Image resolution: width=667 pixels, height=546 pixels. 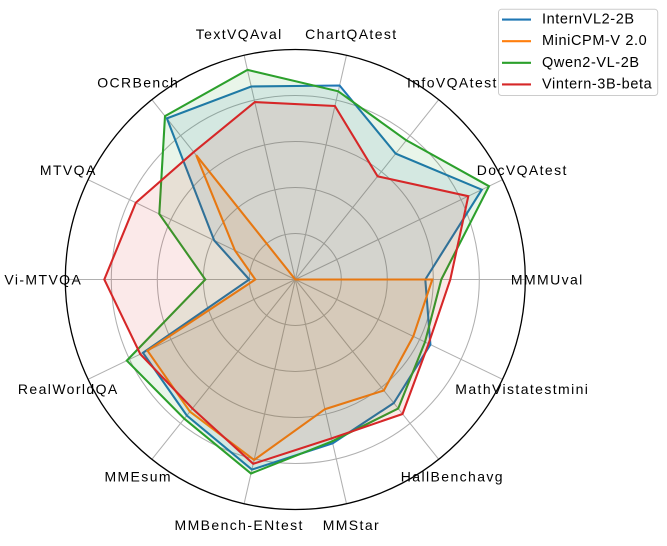 I want to click on svg-text: InternVL2-2B, so click(x=588, y=20).